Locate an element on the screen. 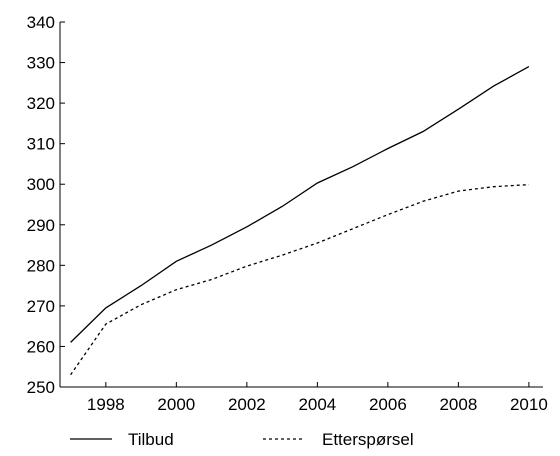 This screenshot has height=456, width=560. x-tick-label: 2000 is located at coordinates (176, 404).